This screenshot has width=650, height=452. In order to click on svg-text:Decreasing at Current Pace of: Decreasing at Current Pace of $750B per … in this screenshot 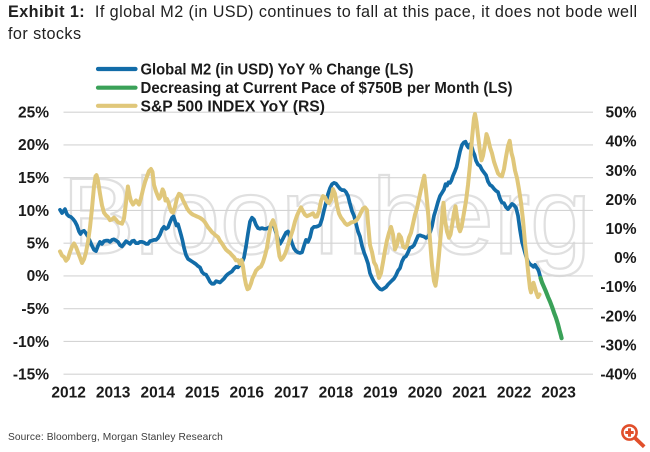, I will do `click(327, 88)`.